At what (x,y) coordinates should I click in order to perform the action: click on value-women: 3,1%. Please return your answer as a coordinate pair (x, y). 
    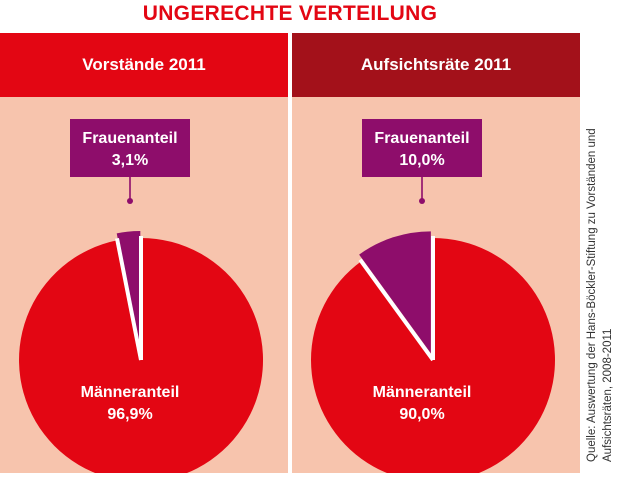
    Looking at the image, I should click on (130, 160).